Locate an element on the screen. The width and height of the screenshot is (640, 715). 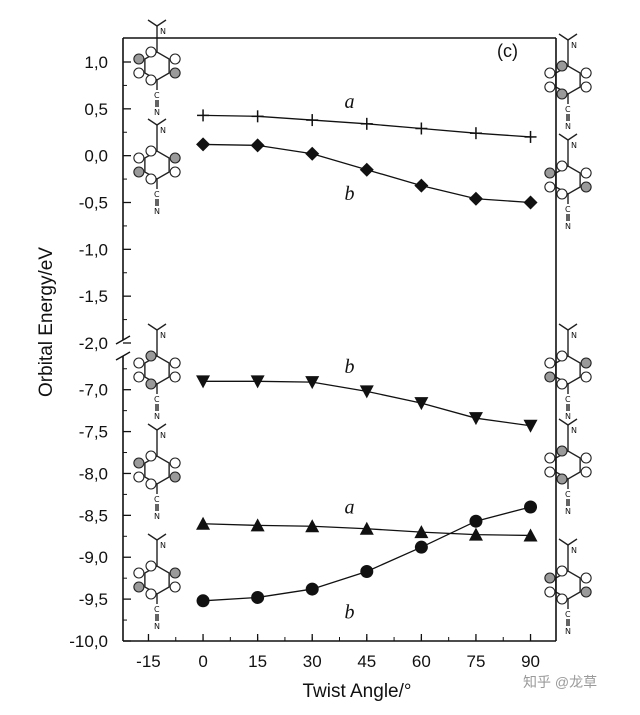
y-tick-label: 0,0 is located at coordinates (96, 156).